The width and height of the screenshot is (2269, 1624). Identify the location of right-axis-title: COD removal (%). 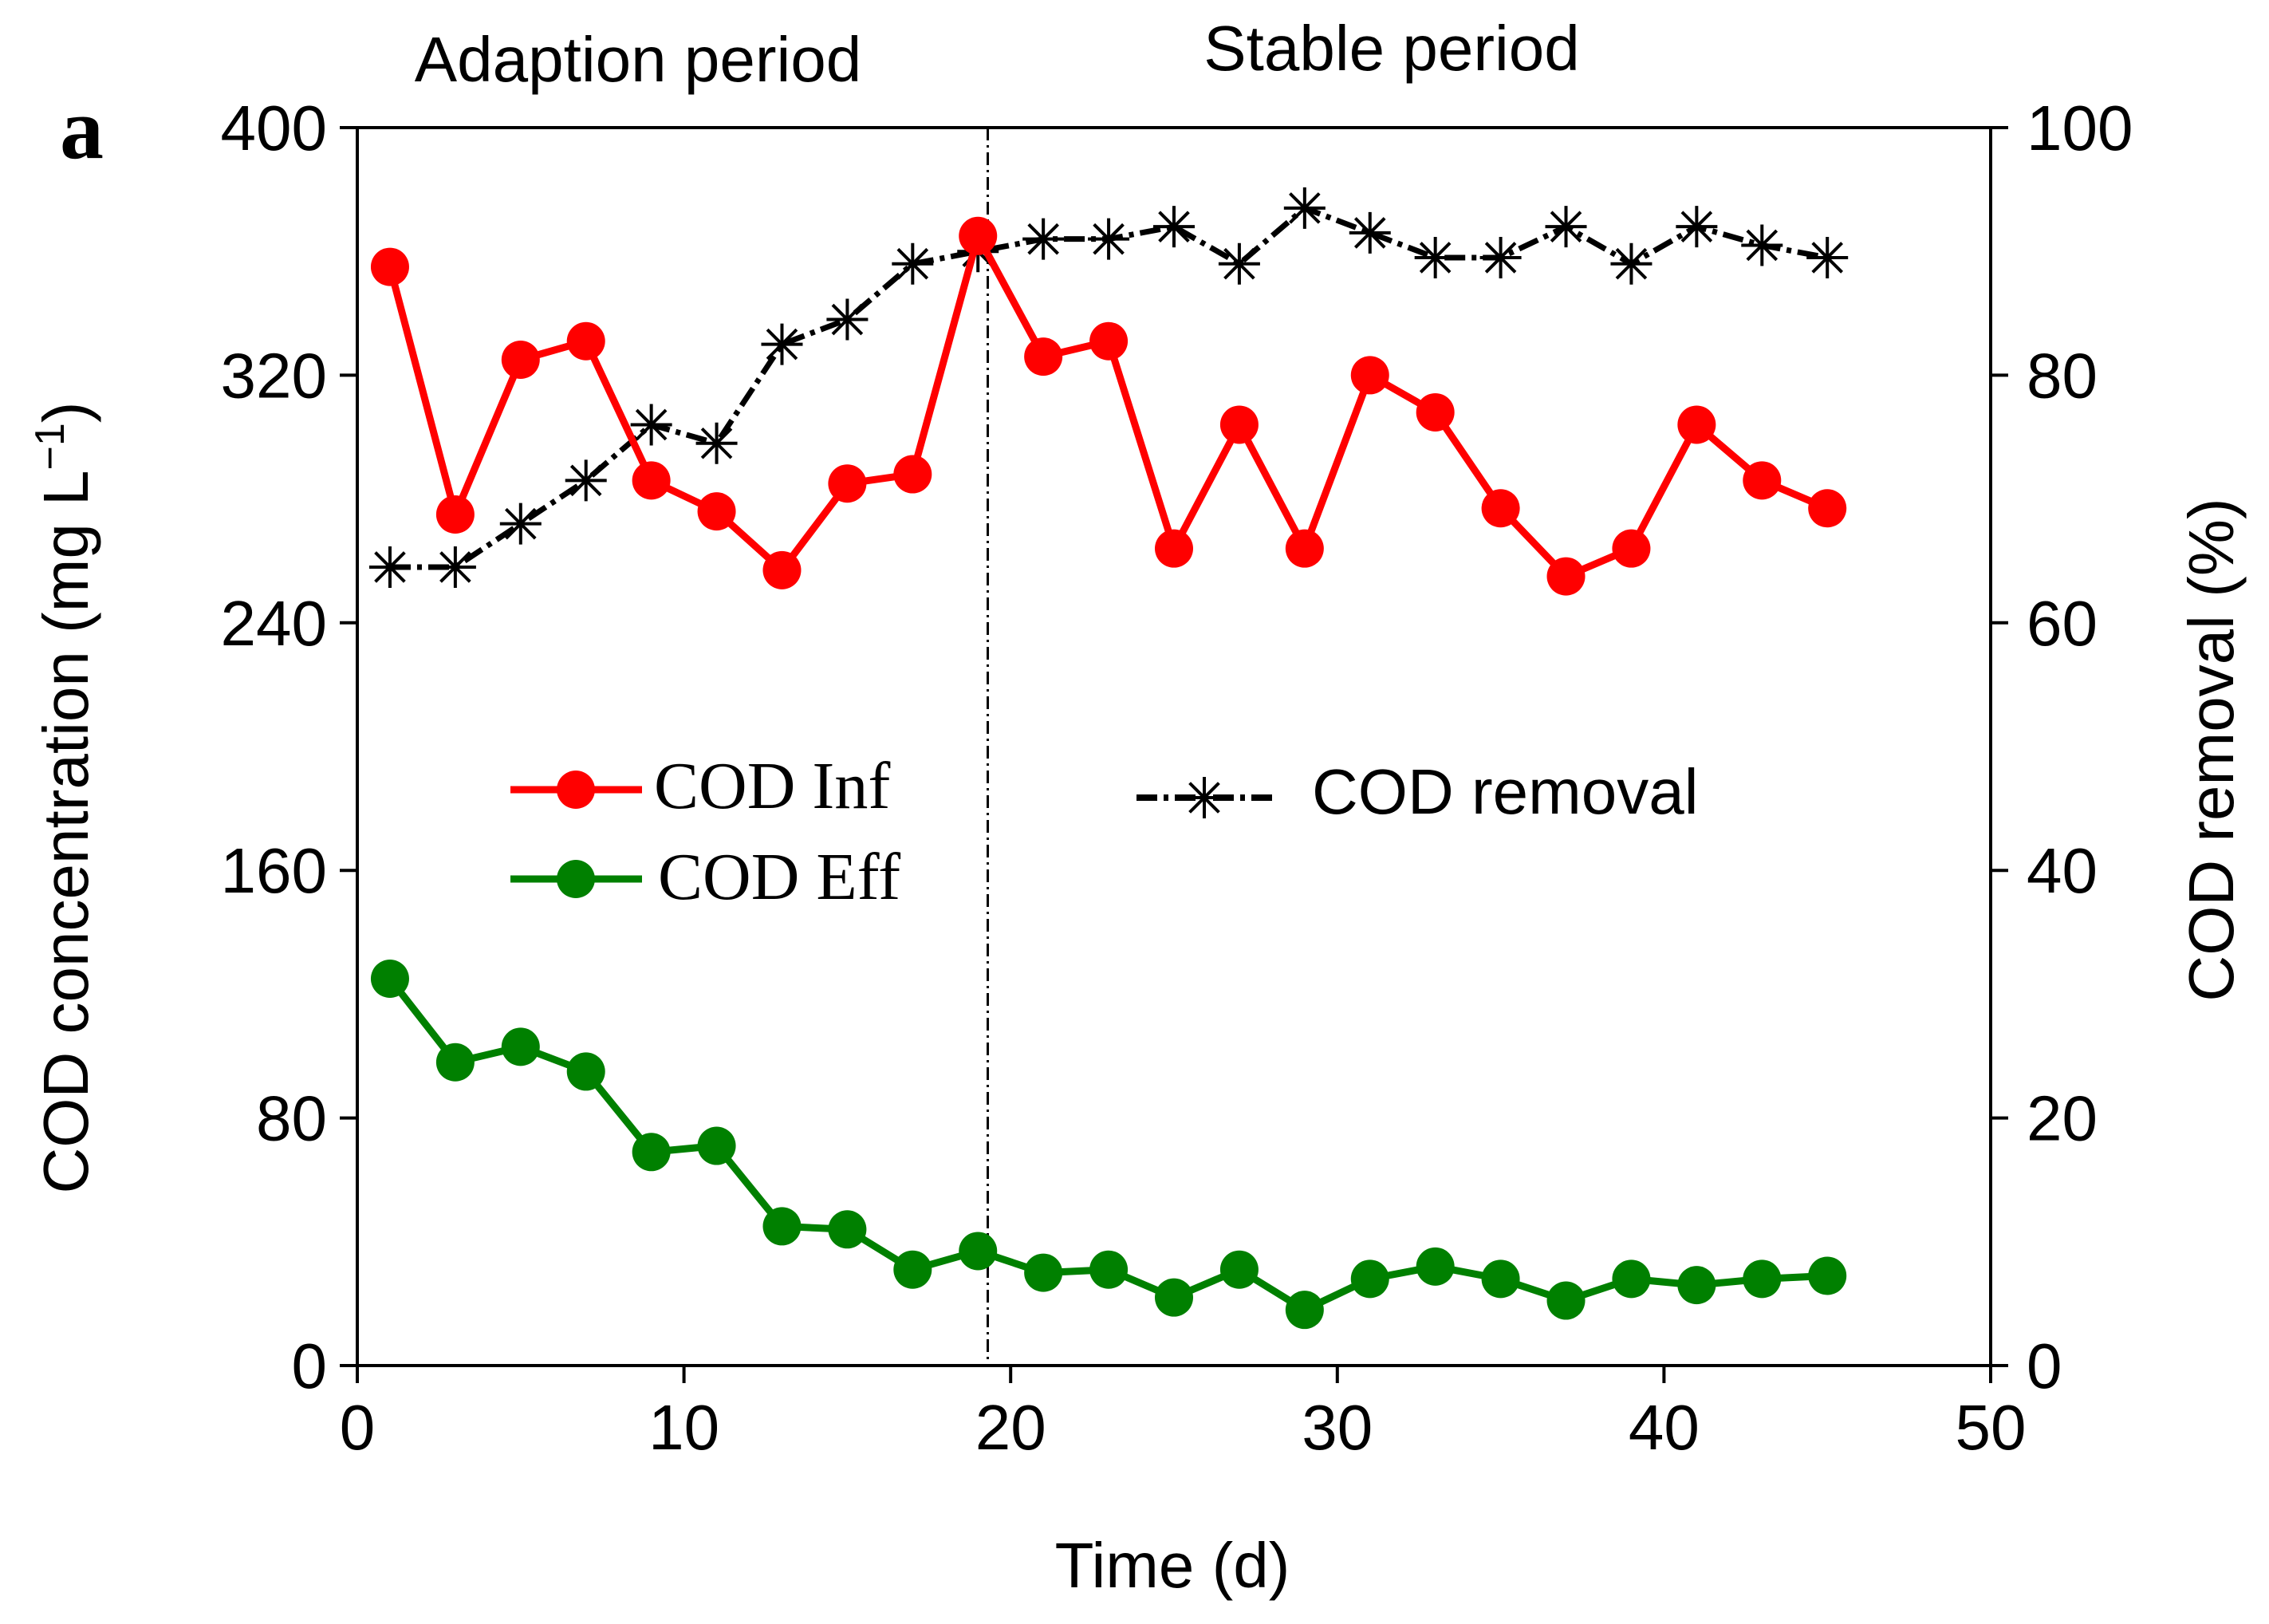
(2211, 749).